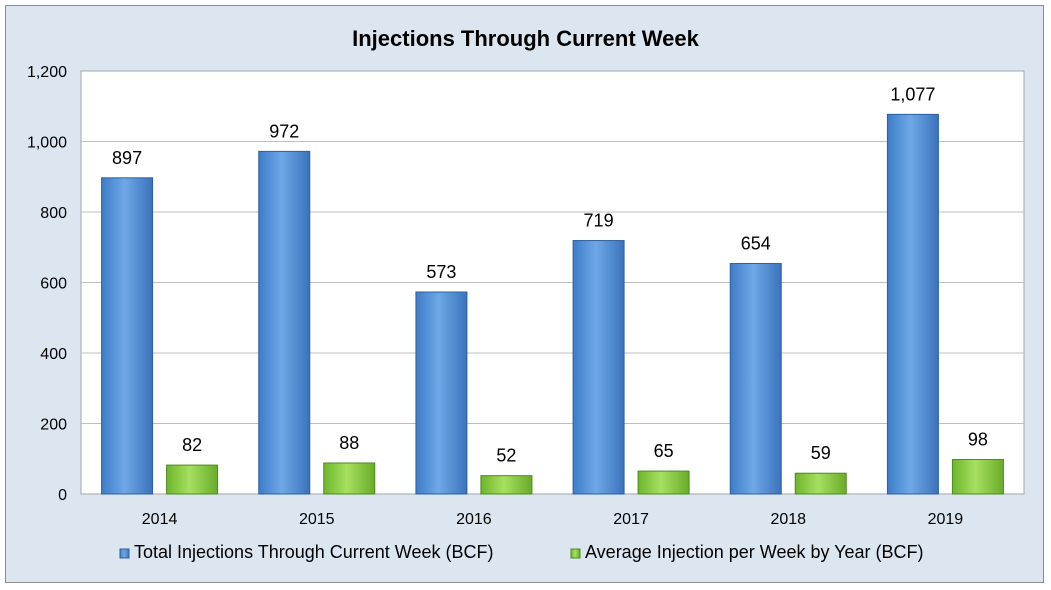 This screenshot has width=1051, height=590. I want to click on data-label: 573, so click(441, 272).